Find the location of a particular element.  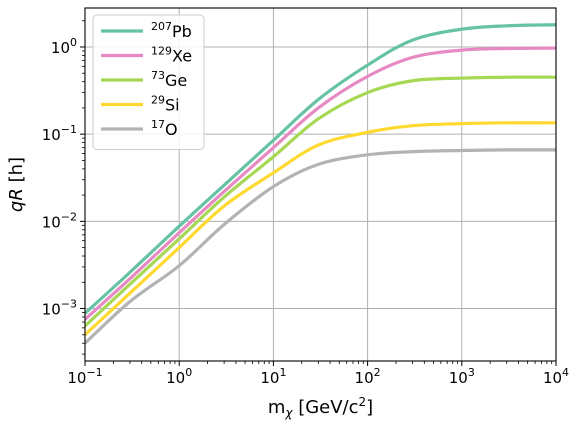

legend: 207Pb 129Xe 73Ge 29Si 17O is located at coordinates (148, 82).